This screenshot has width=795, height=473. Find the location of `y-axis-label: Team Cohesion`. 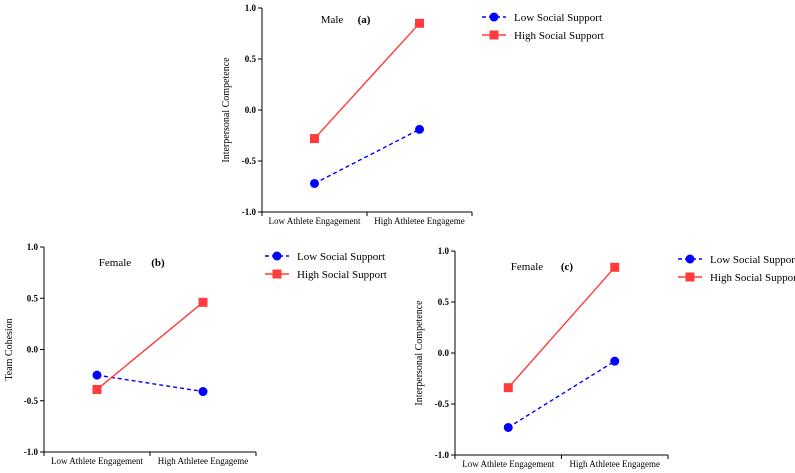

y-axis-label: Team Cohesion is located at coordinates (9, 349).